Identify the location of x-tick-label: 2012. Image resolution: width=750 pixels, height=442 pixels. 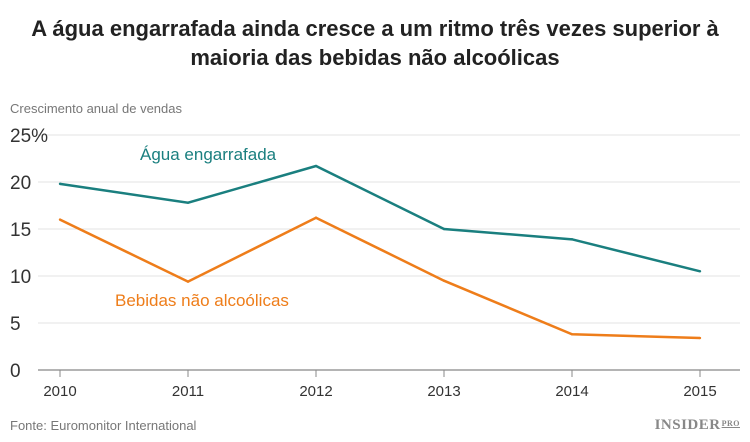
(315, 391).